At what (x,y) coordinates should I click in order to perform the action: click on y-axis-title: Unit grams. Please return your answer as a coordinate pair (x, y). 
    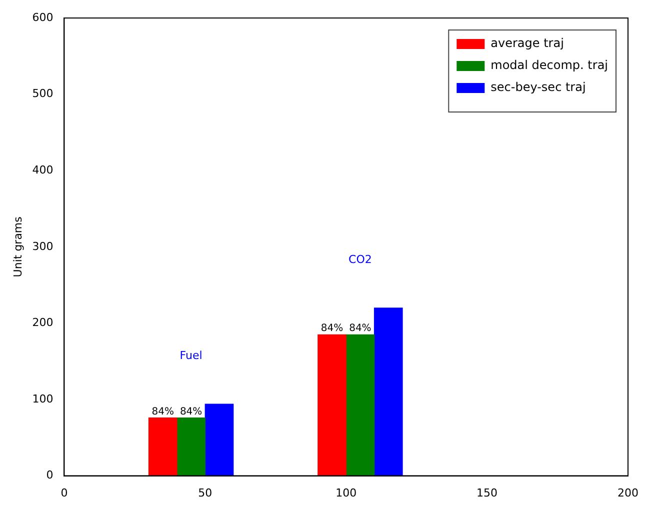
    Looking at the image, I should click on (17, 247).